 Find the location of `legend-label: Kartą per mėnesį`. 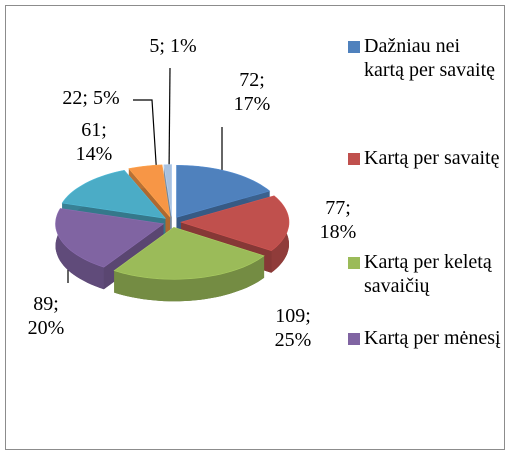

legend-label: Kartą per mėnesį is located at coordinates (432, 338).